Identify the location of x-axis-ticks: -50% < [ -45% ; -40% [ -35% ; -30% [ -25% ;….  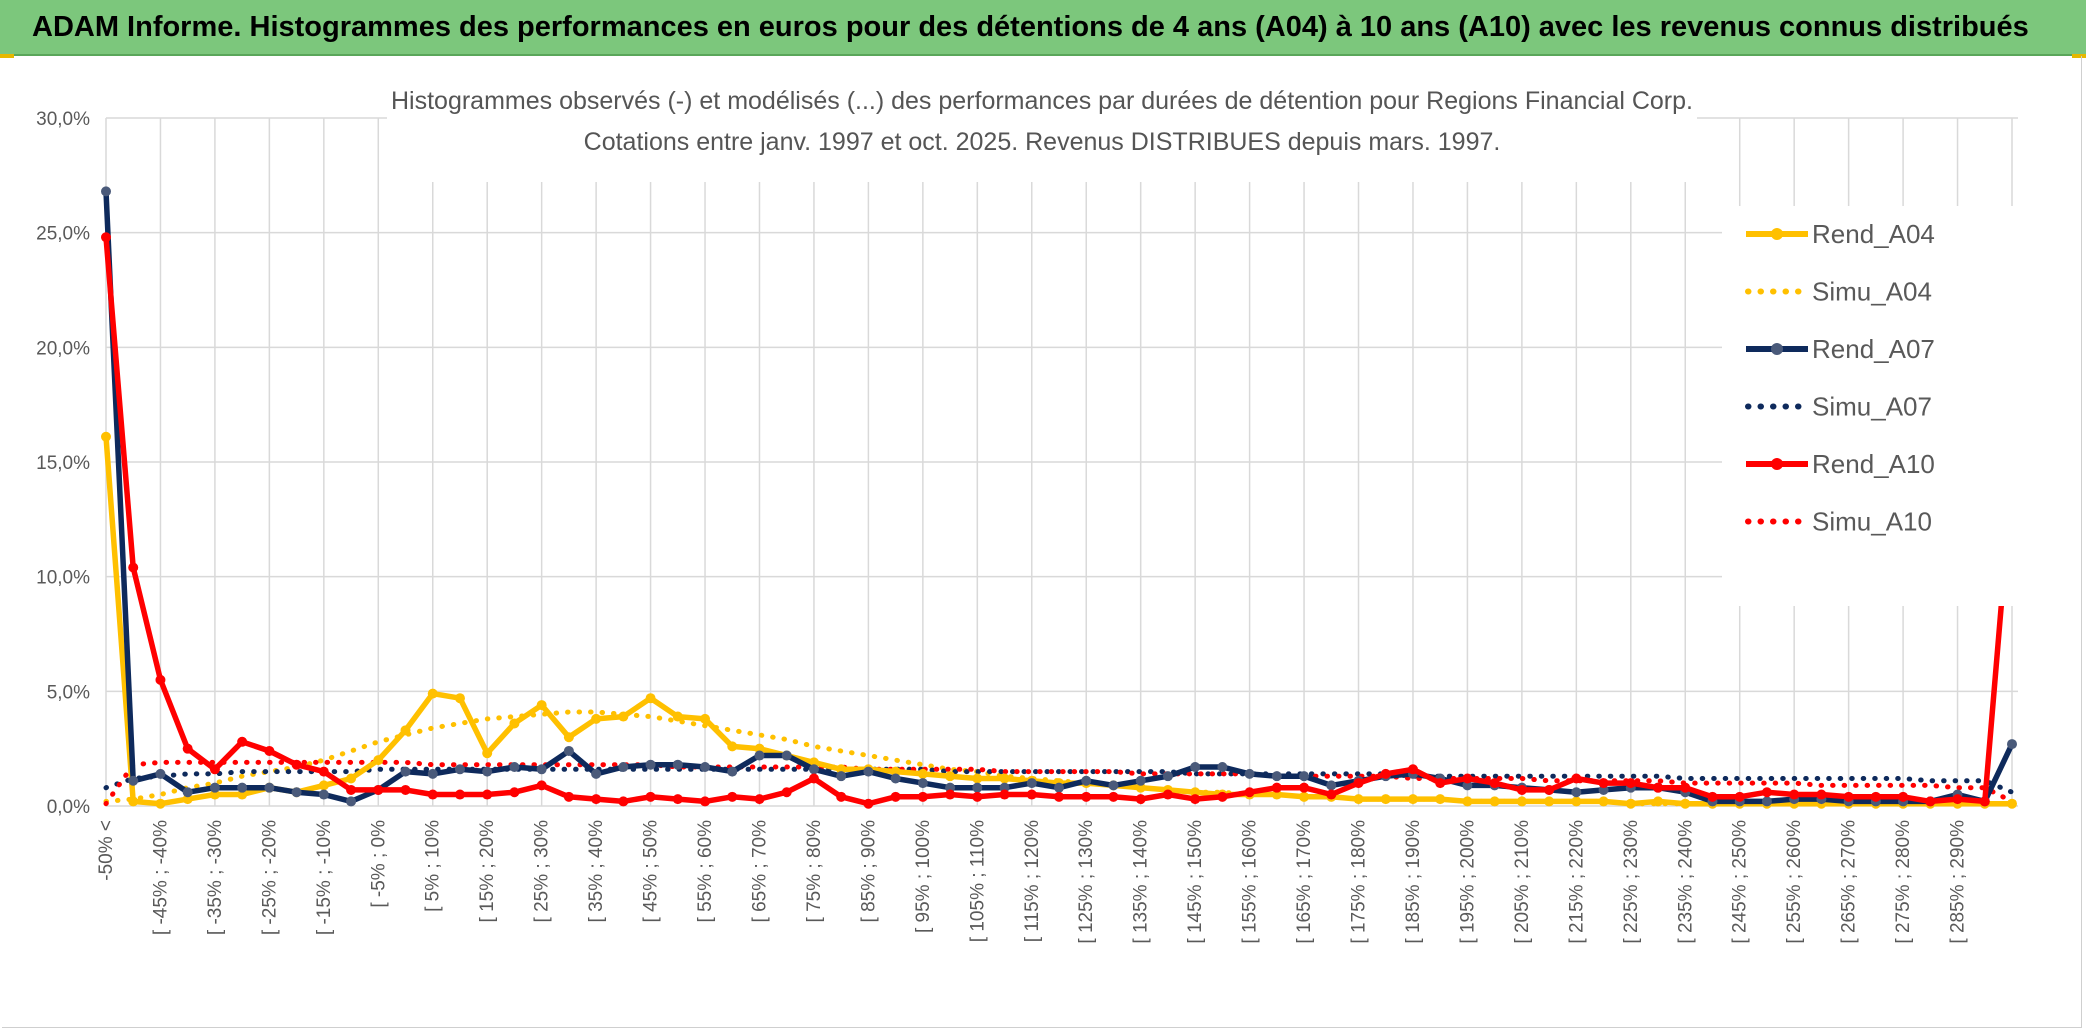
(1032, 882).